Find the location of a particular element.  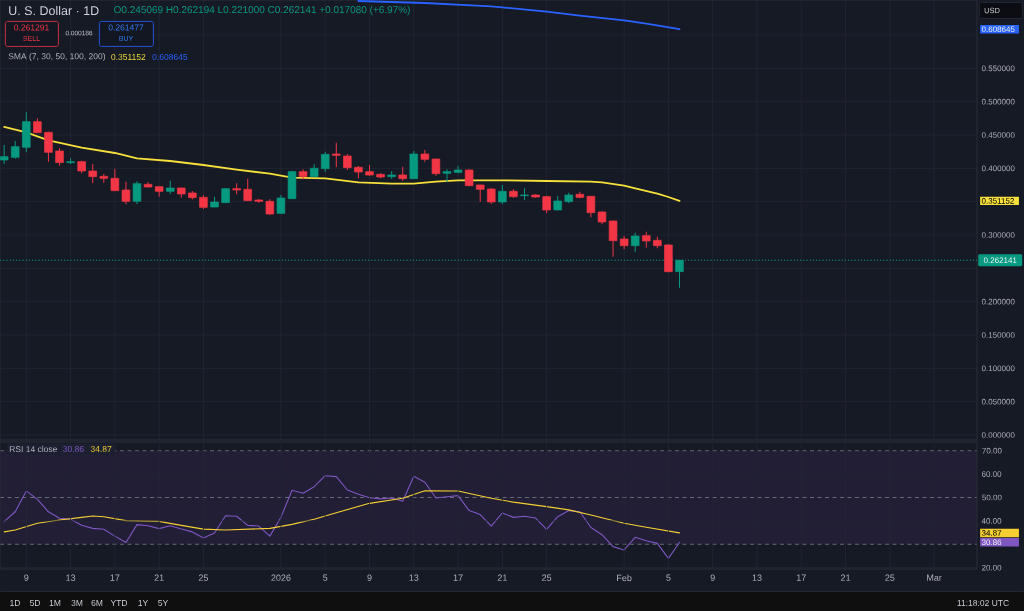

y-tick-label: 0.500000 is located at coordinates (998, 101).